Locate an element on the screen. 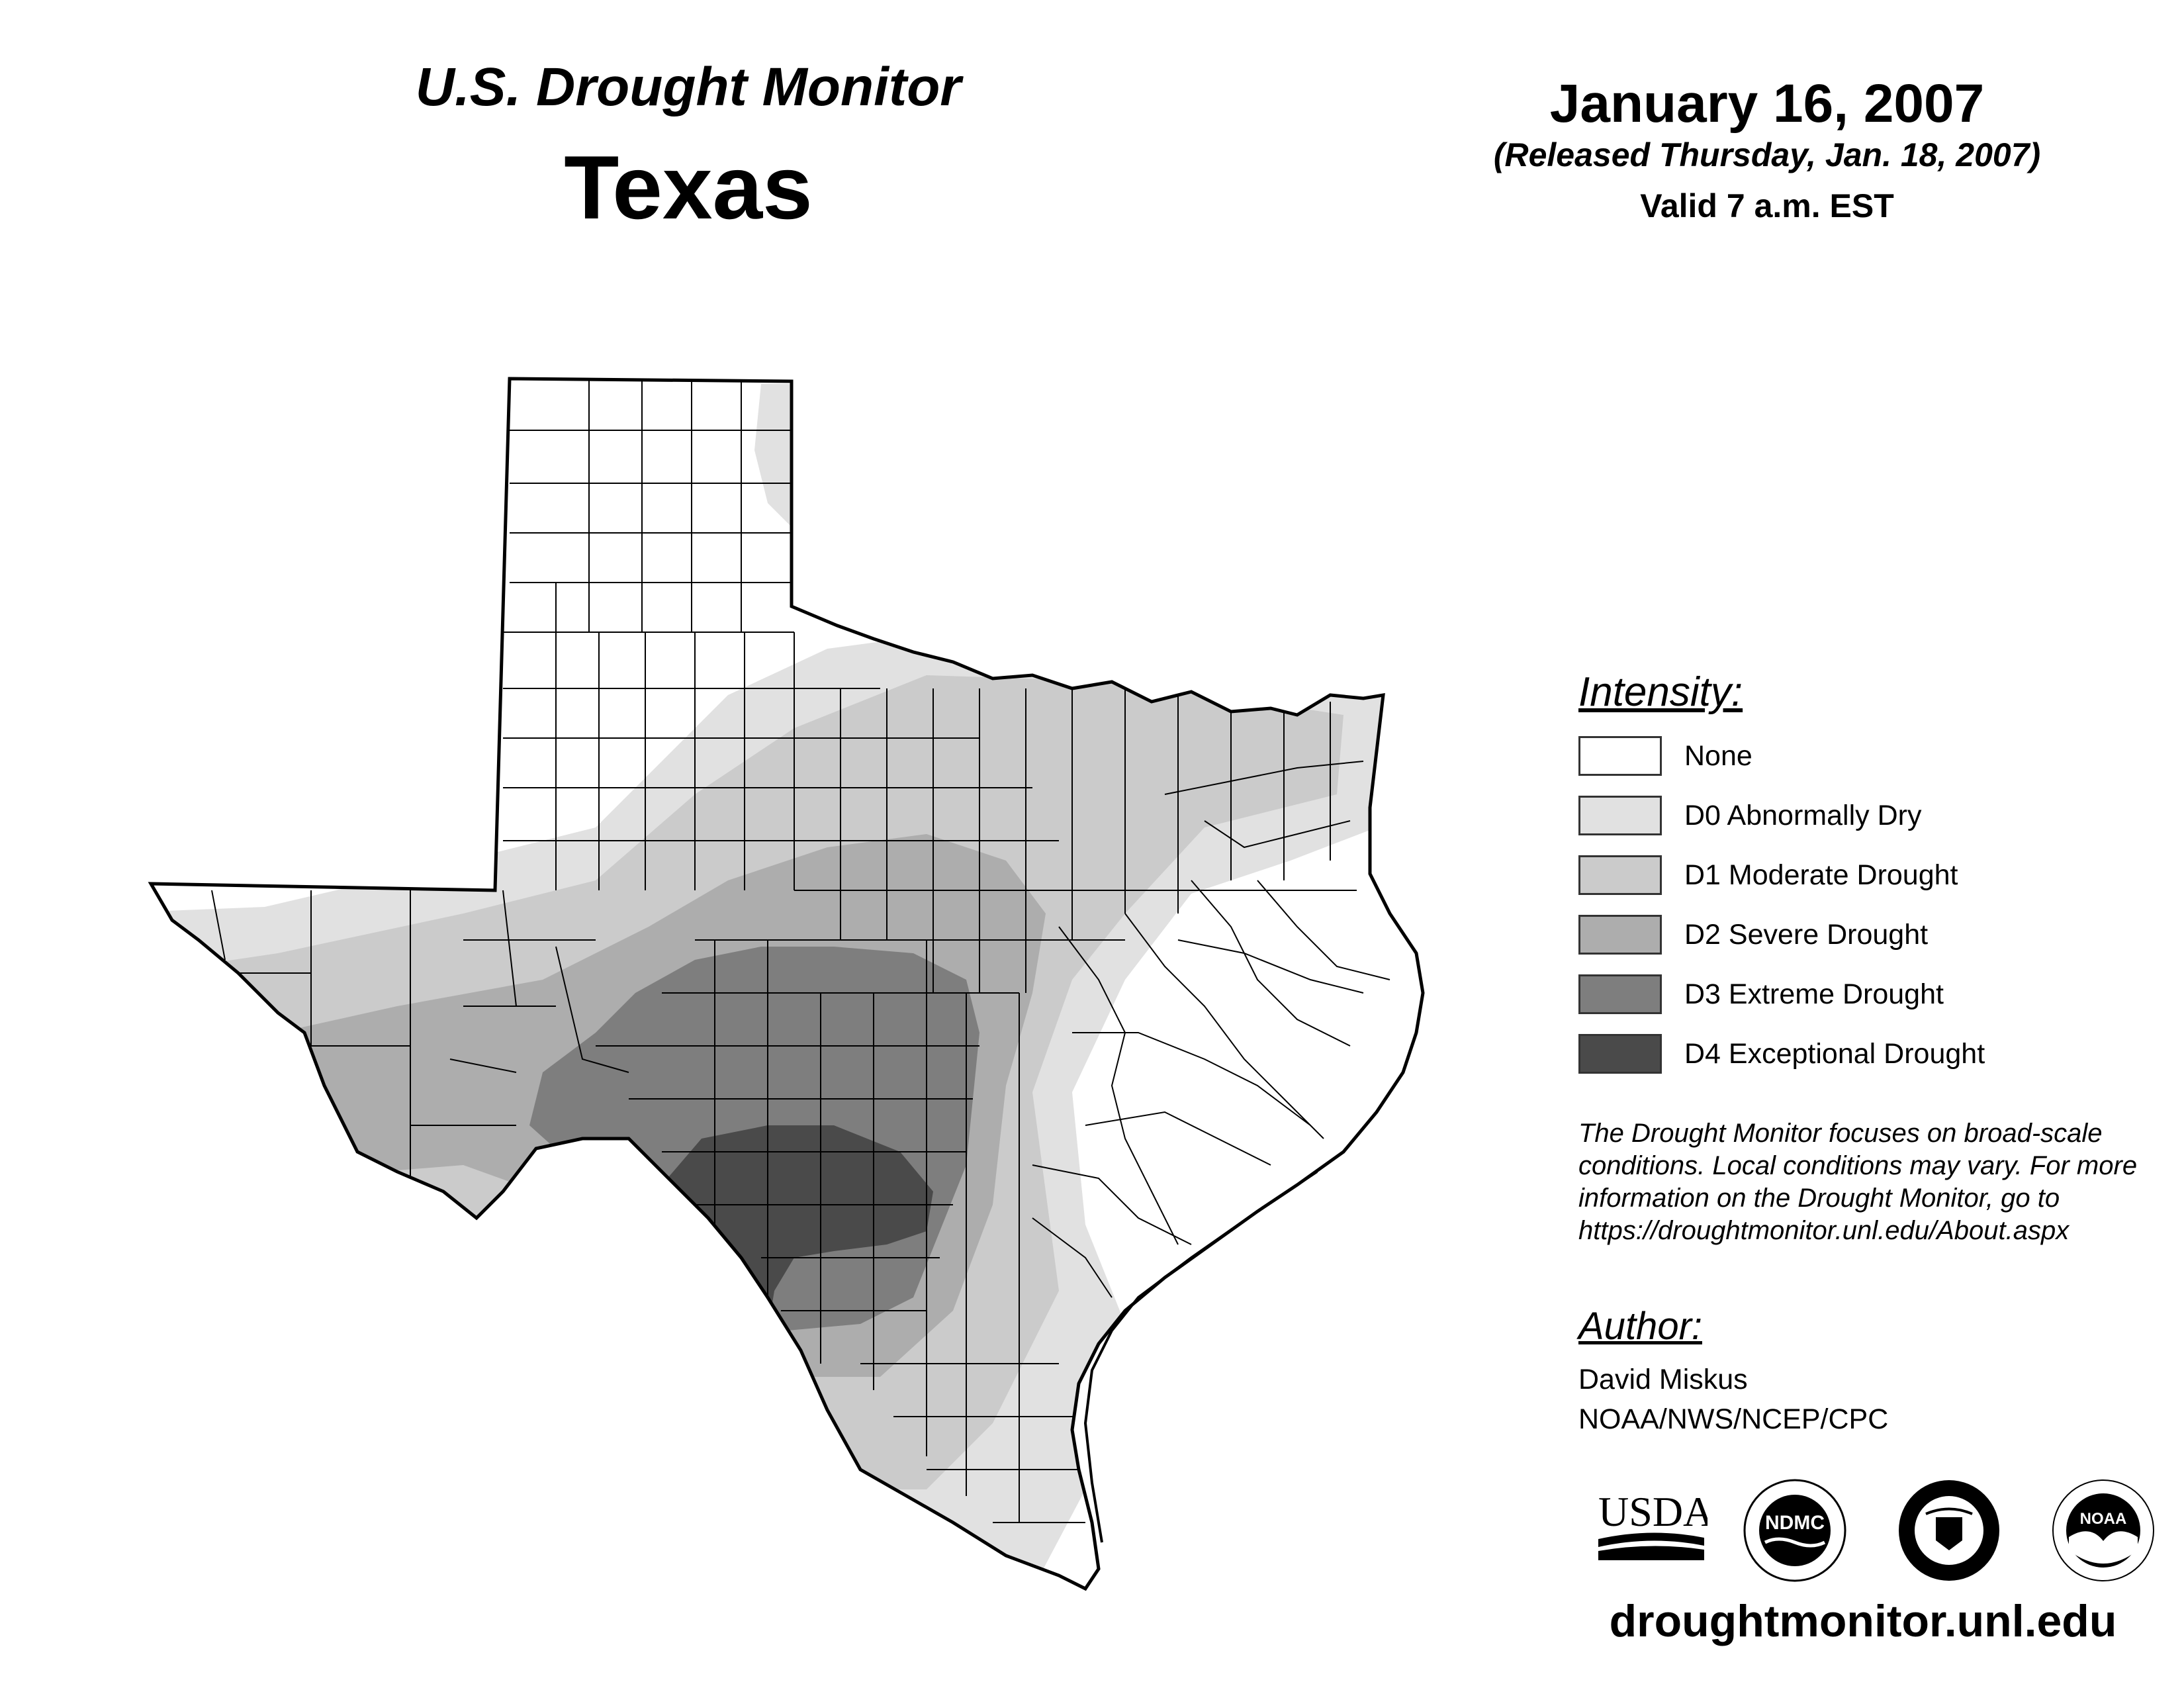 Image resolution: width=2184 pixels, height=1688 pixels. noaa-logo: NOAA is located at coordinates (2103, 1530).